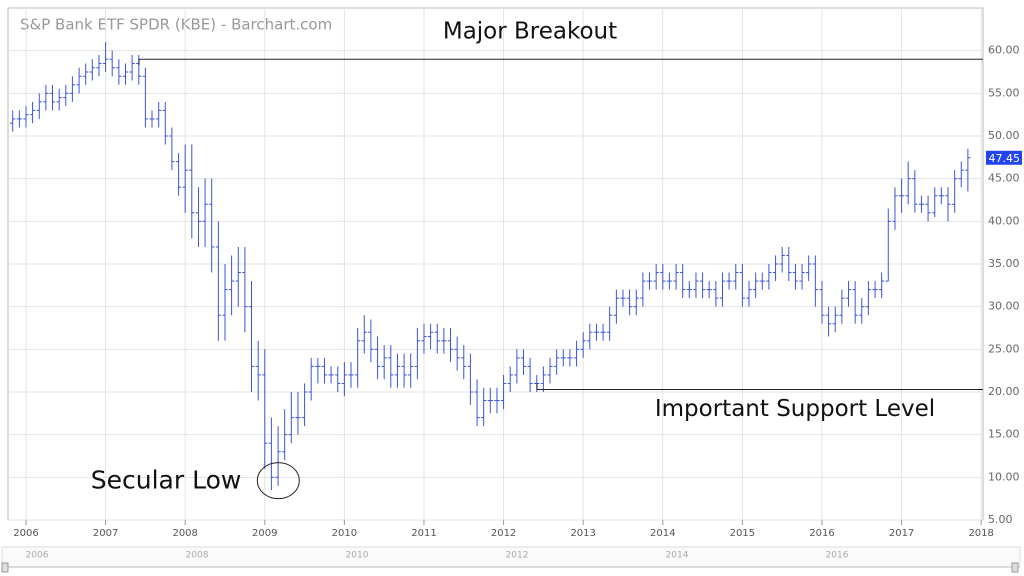 The width and height of the screenshot is (1024, 576). I want to click on navigator-label: 2014, so click(677, 556).